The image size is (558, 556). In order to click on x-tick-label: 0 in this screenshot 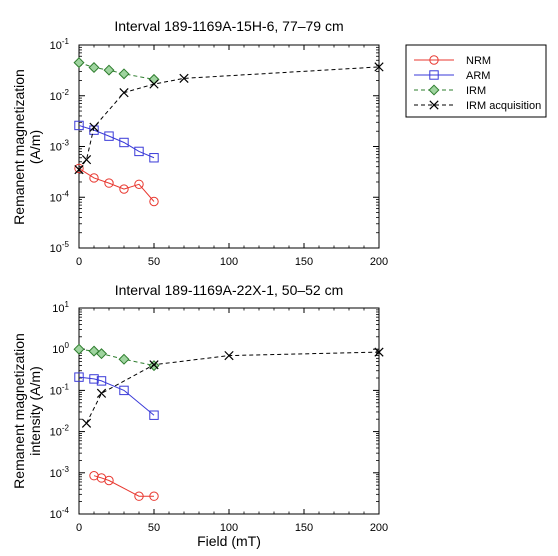, I will do `click(79, 528)`.